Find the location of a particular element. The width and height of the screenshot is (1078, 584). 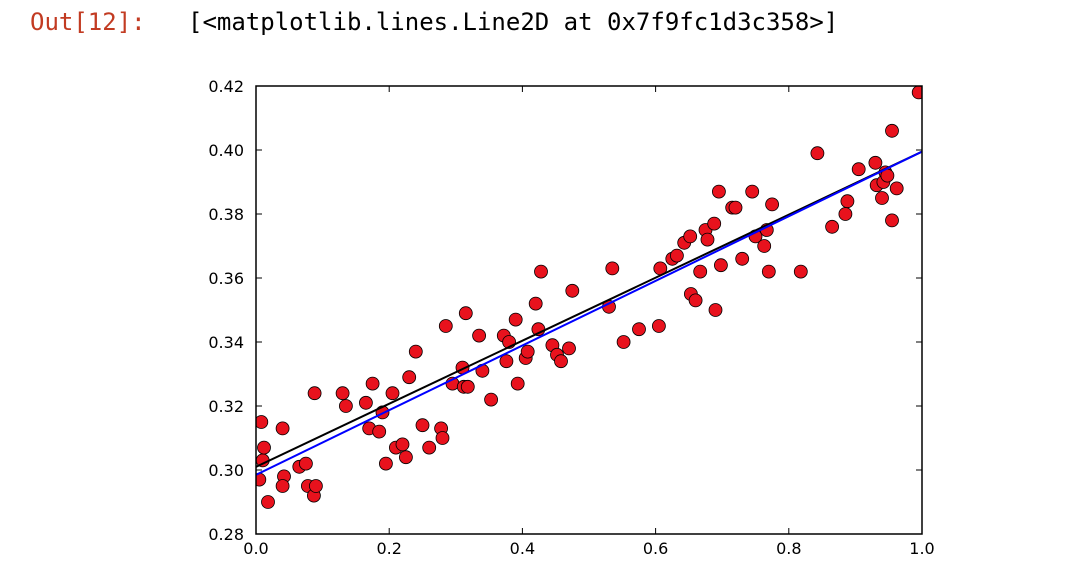

y-tick-label: 0.40 is located at coordinates (226, 150).